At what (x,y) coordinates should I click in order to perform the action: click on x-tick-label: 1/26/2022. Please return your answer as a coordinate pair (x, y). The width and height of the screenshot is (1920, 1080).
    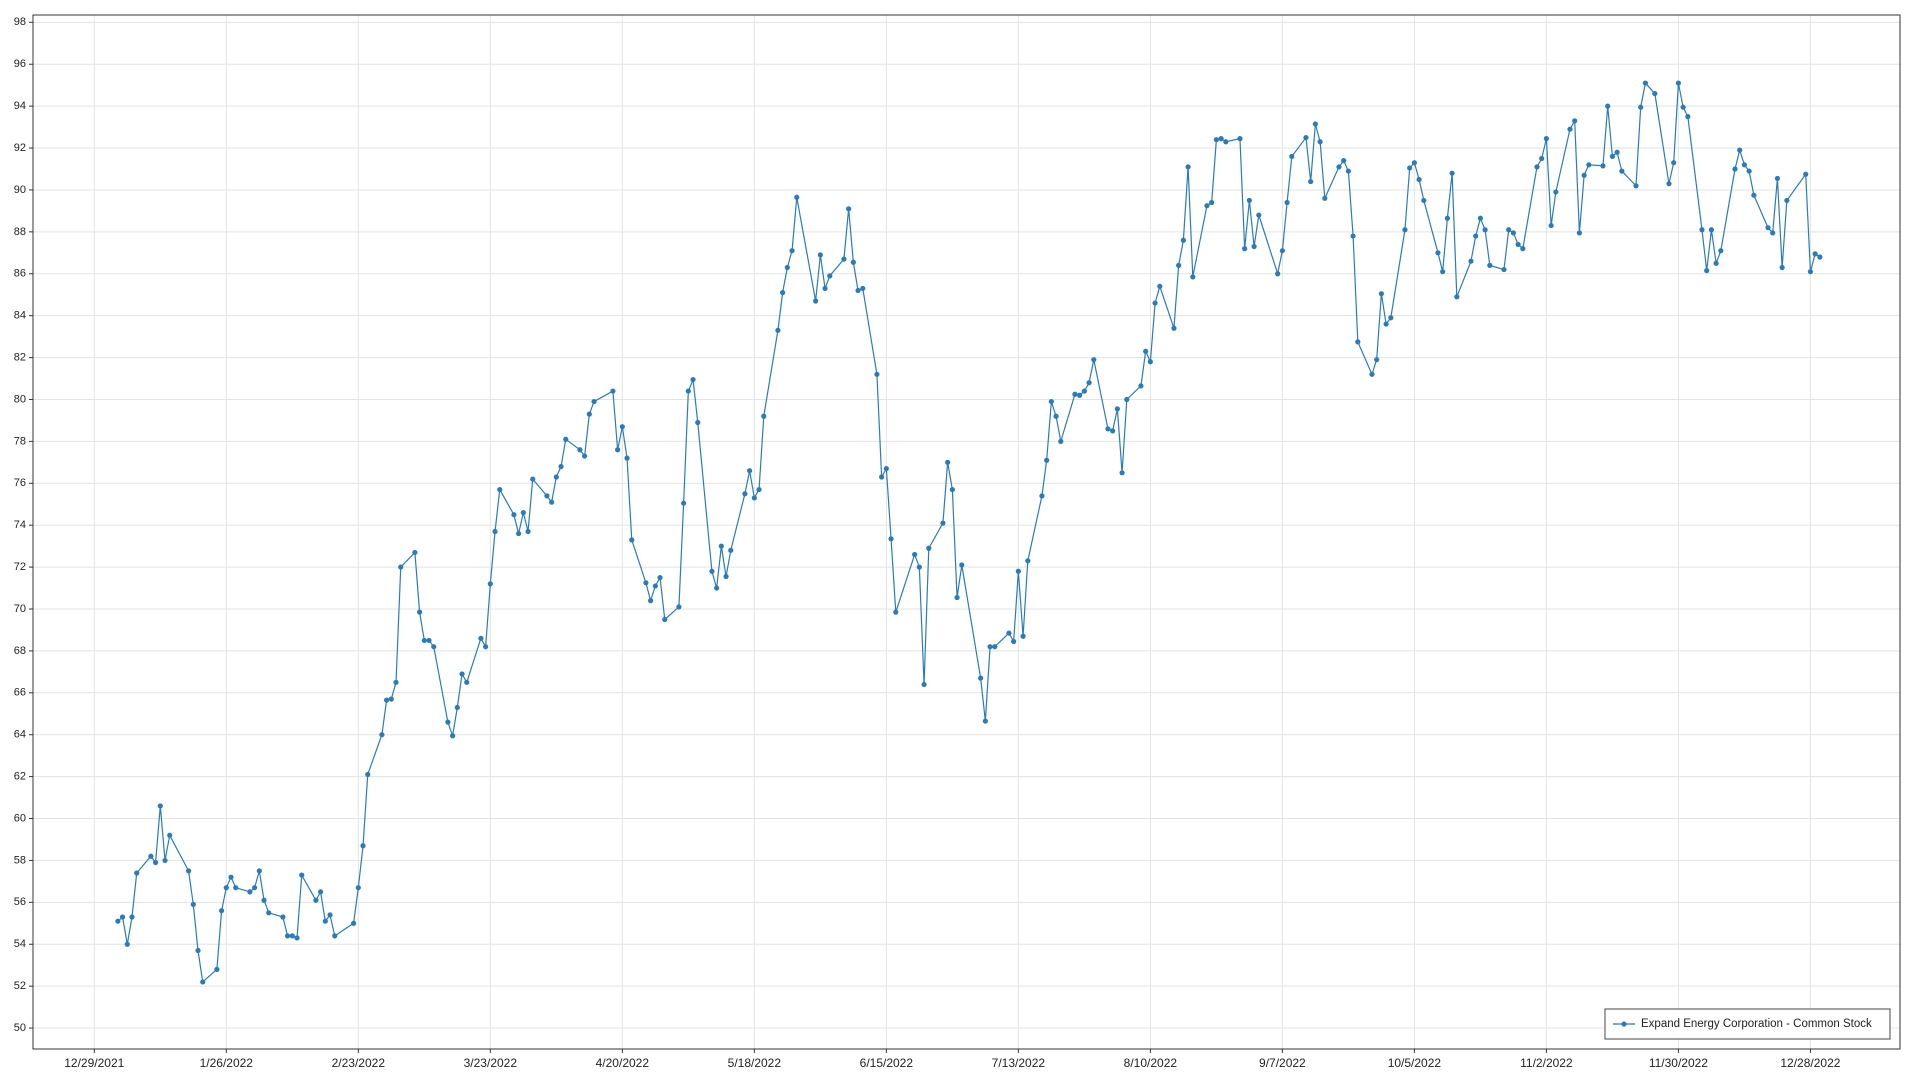
    Looking at the image, I should click on (227, 1063).